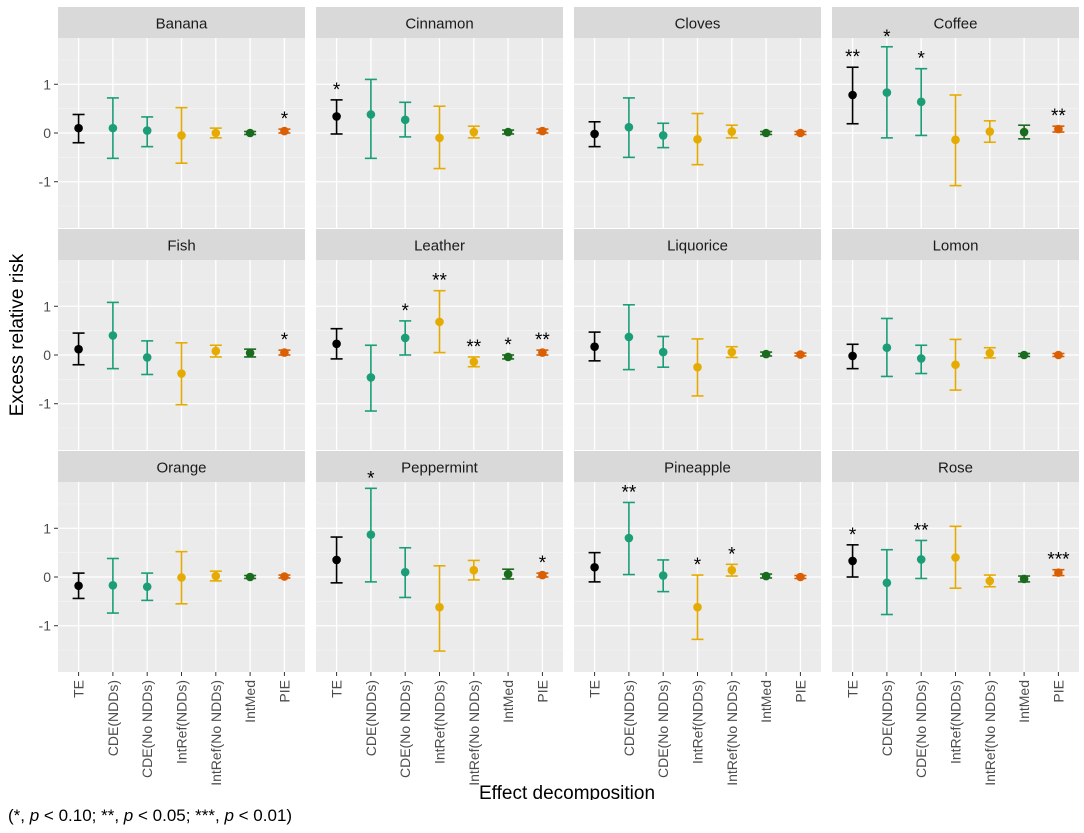 Image resolution: width=1084 pixels, height=833 pixels. Describe the element at coordinates (697, 598) in the screenshot. I see `errorbar-intref-ndds-: *` at that location.